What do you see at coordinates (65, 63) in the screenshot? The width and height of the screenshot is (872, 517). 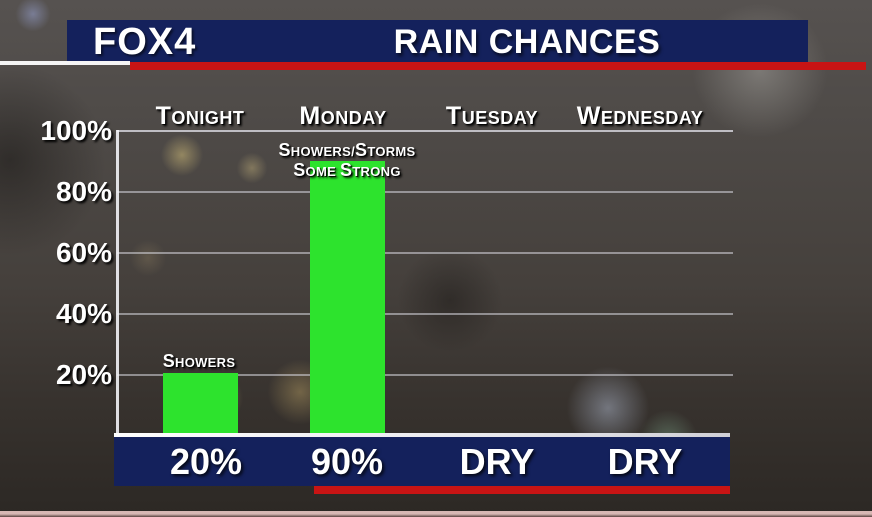 I see `header-underline-white` at bounding box center [65, 63].